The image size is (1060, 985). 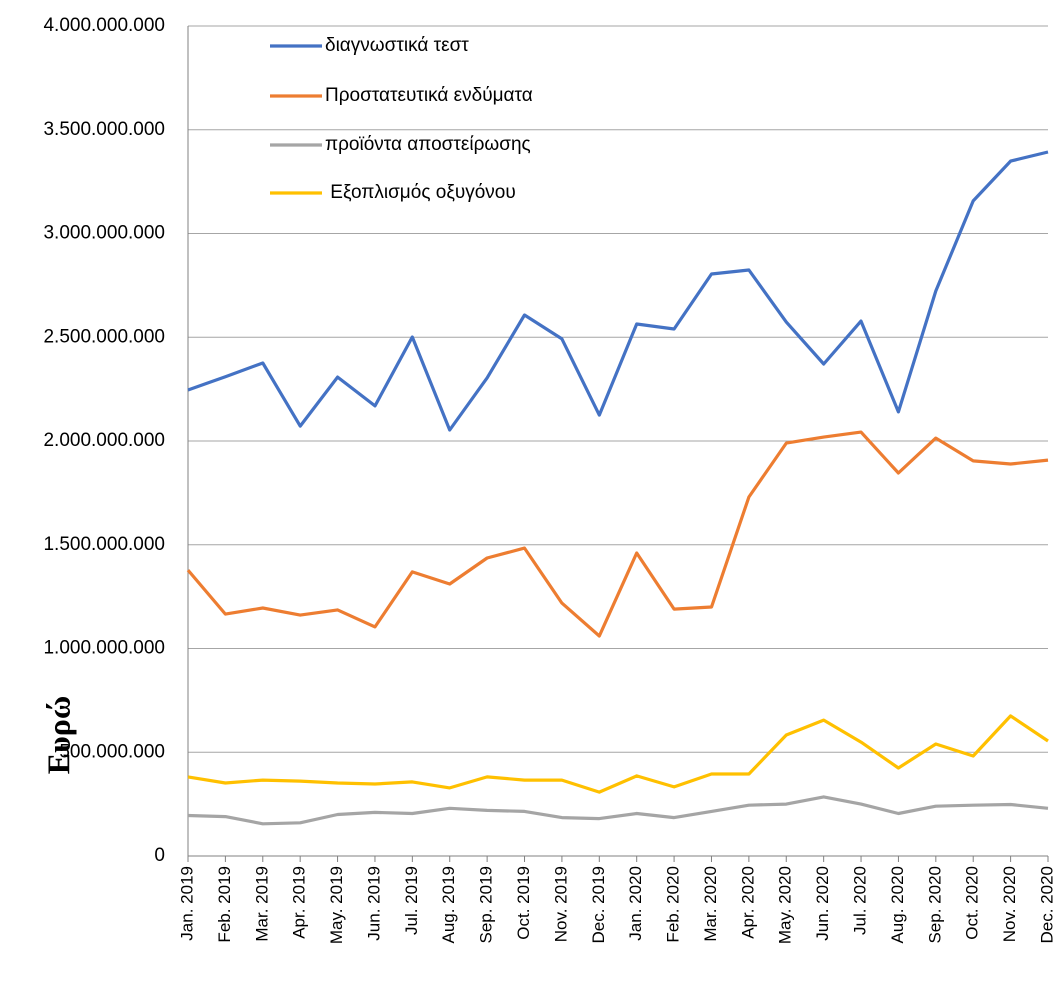 What do you see at coordinates (428, 144) in the screenshot?
I see `legend-label: προϊόντα αποστείρωσης` at bounding box center [428, 144].